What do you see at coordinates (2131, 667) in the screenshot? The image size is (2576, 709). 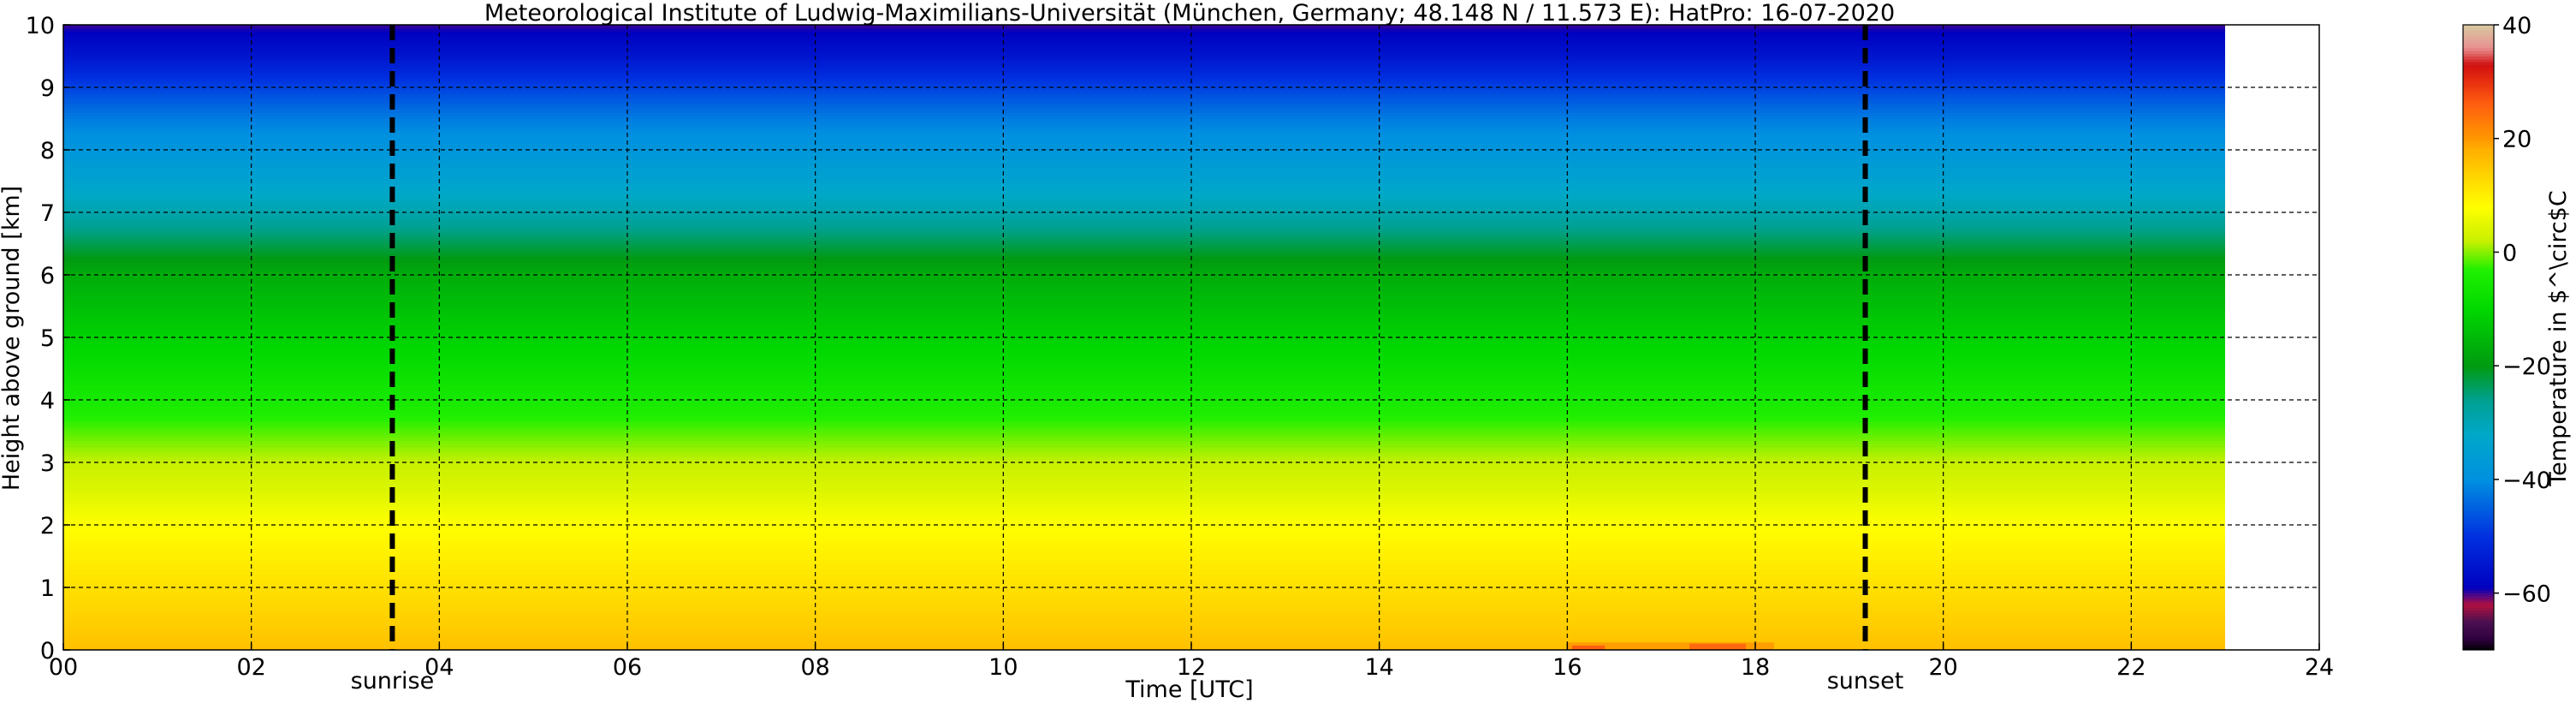 I see `x-tick-label: 22` at bounding box center [2131, 667].